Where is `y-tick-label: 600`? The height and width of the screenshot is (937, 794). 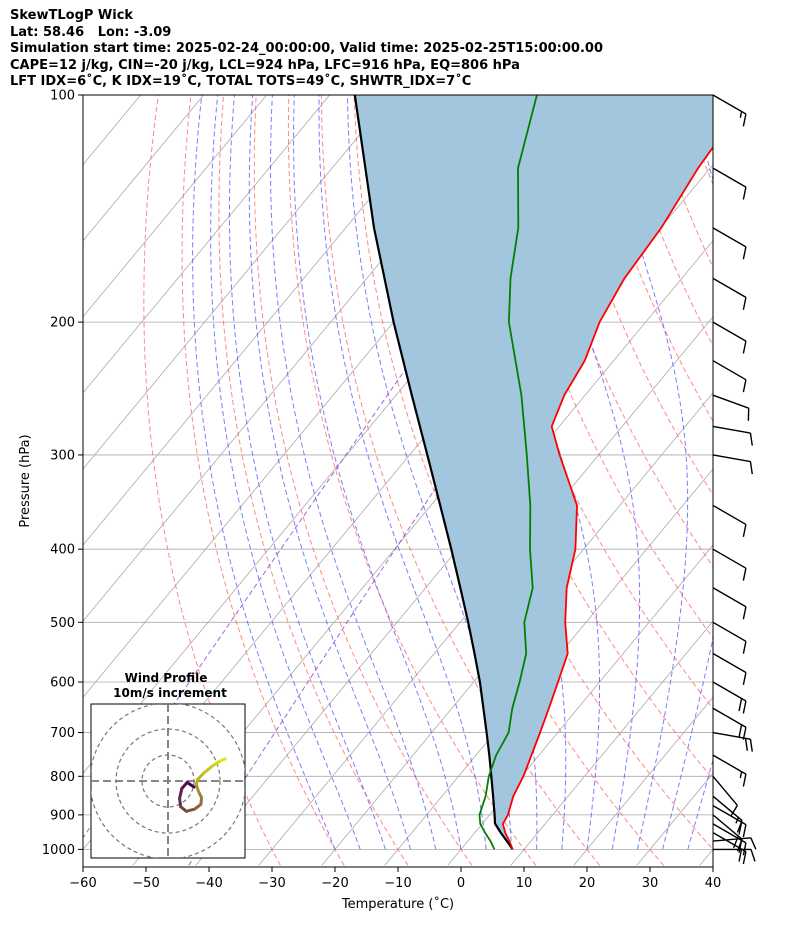
y-tick-label: 600 is located at coordinates (62, 683).